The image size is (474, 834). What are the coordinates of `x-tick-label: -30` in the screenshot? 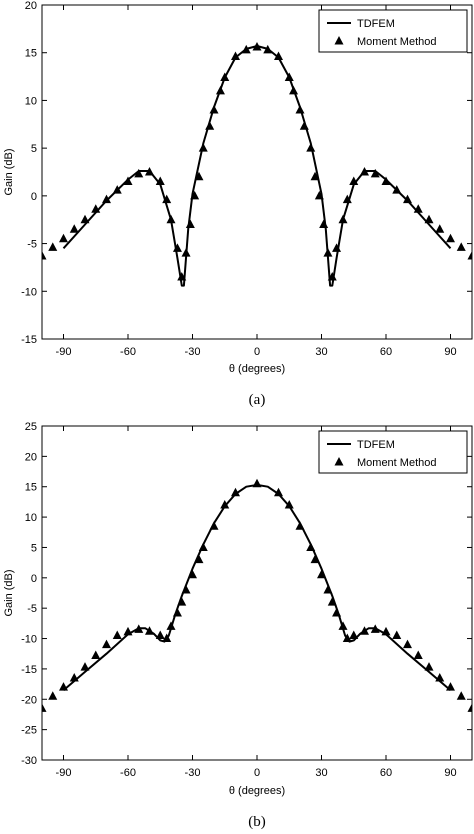 It's located at (193, 352).